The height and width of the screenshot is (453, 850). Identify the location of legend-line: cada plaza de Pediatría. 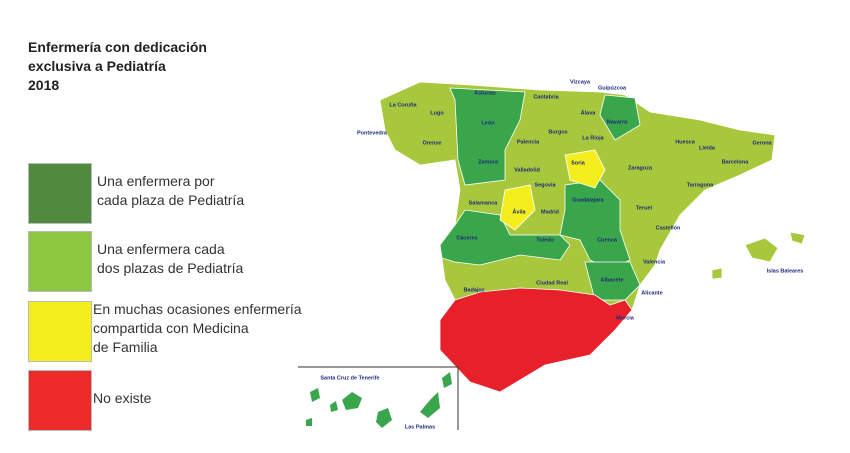
(171, 200).